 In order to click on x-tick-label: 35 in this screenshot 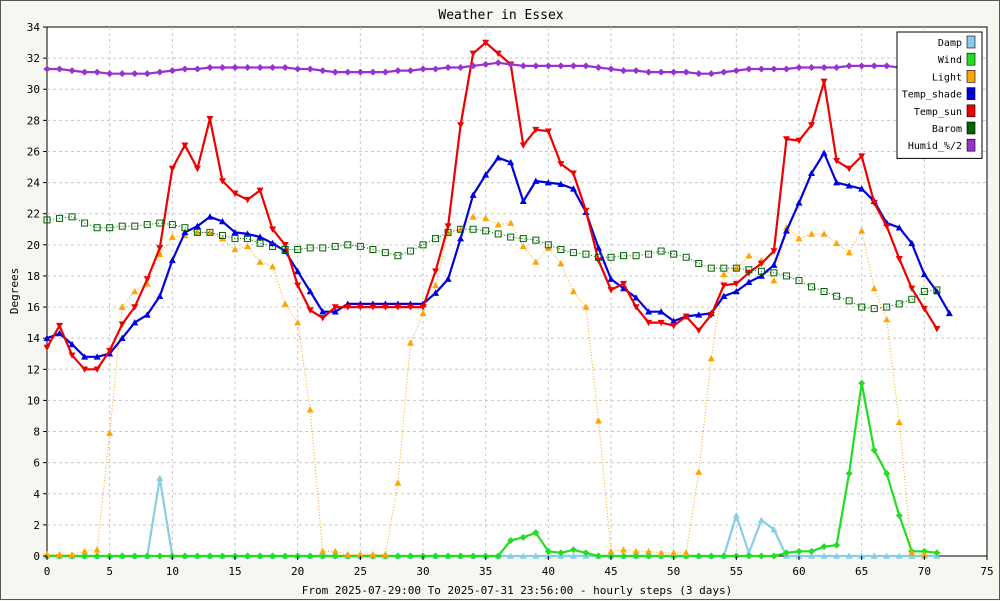, I will do `click(485, 571)`.